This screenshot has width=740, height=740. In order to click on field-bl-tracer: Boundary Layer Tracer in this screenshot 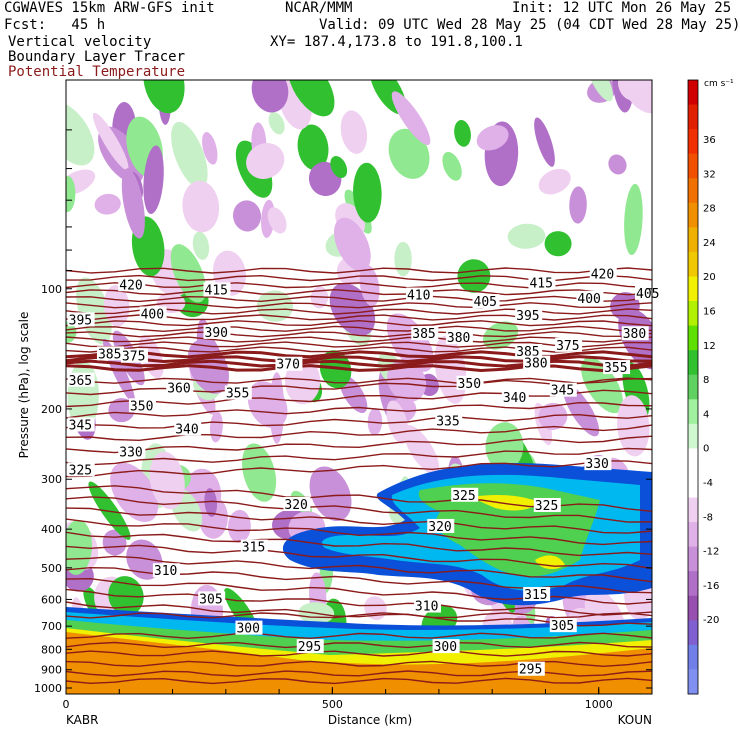, I will do `click(97, 57)`.